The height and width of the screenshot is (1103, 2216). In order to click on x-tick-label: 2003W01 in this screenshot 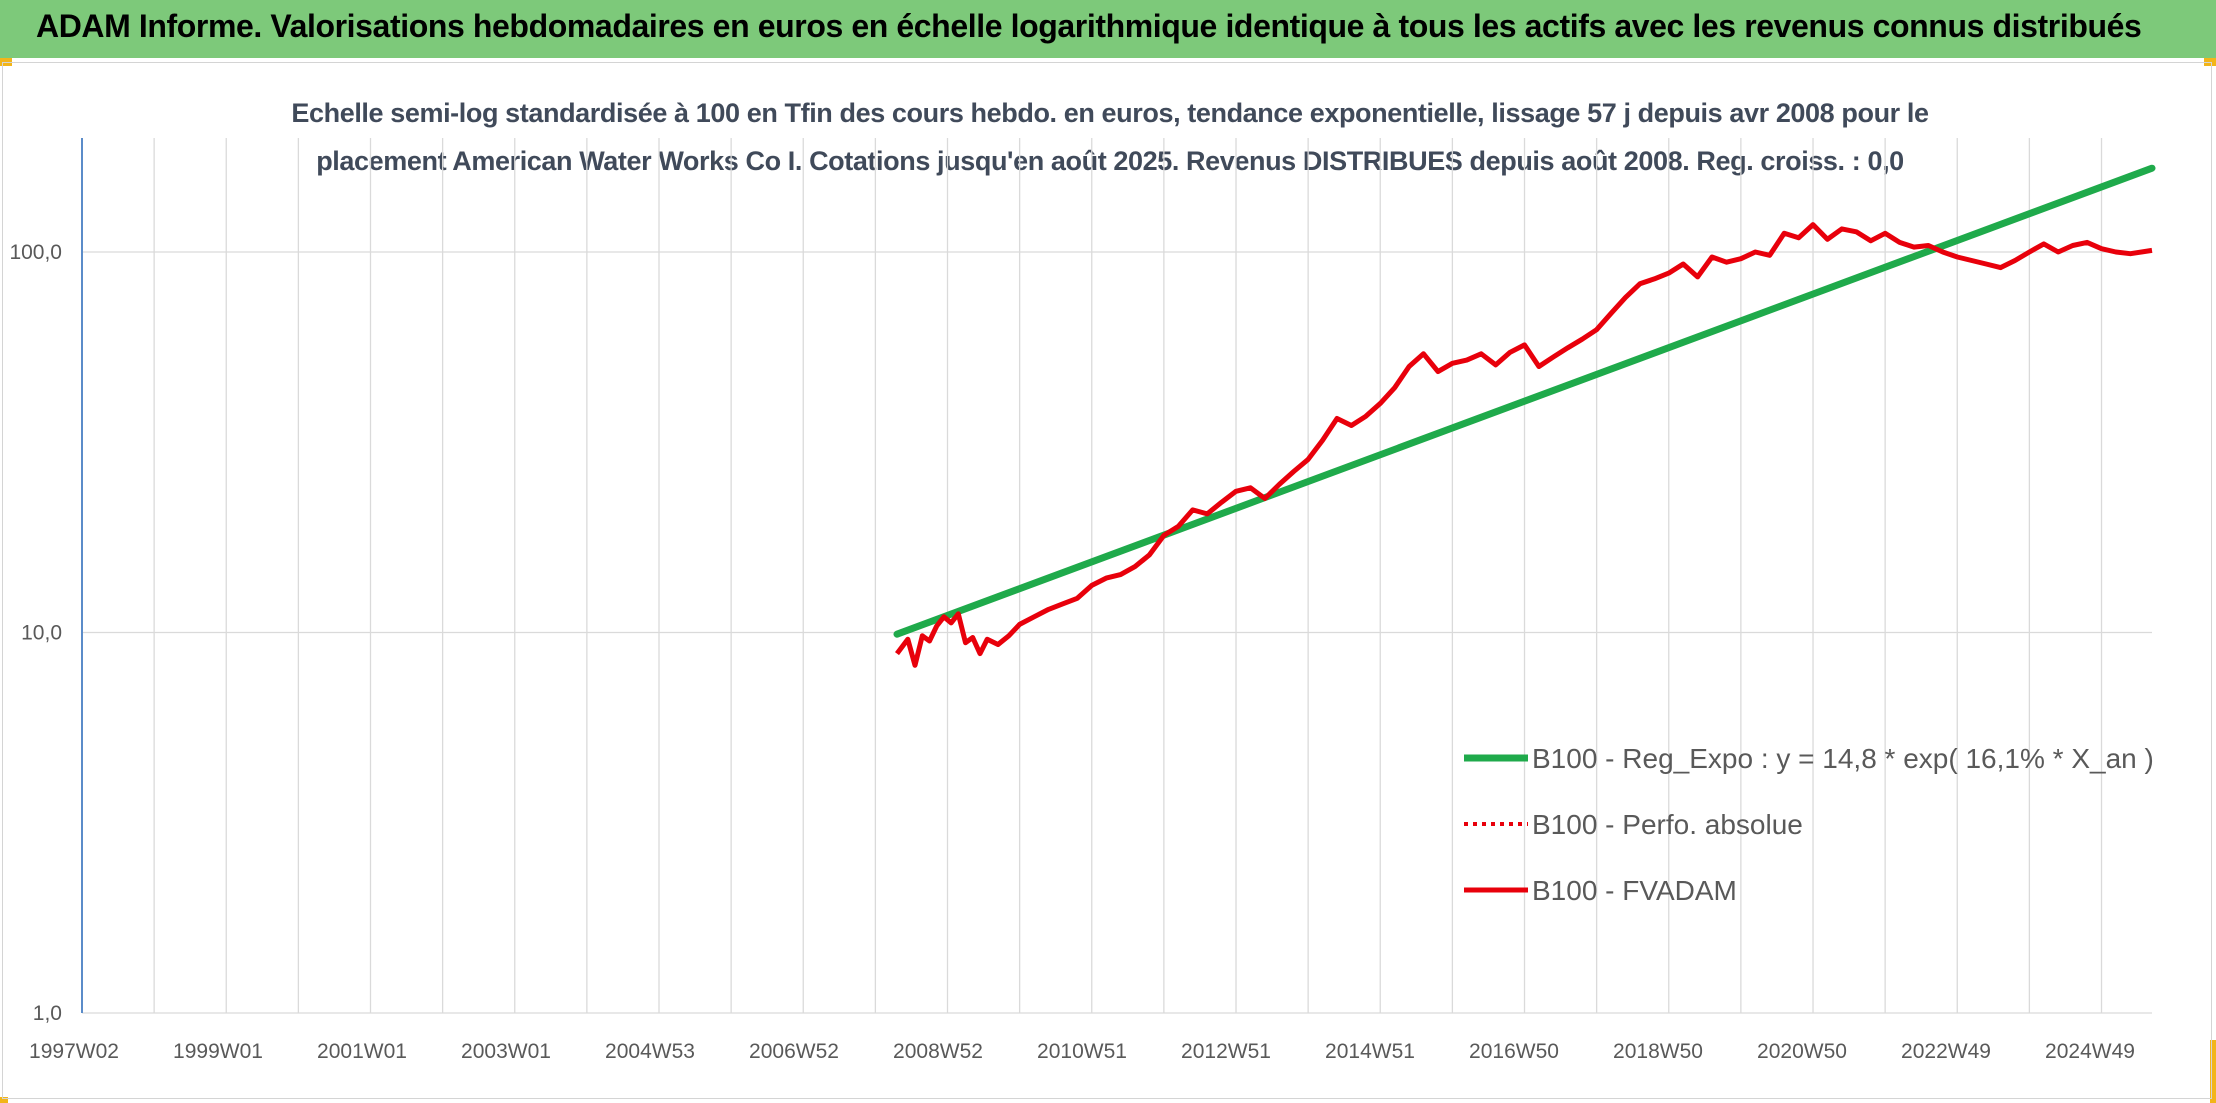, I will do `click(506, 1051)`.